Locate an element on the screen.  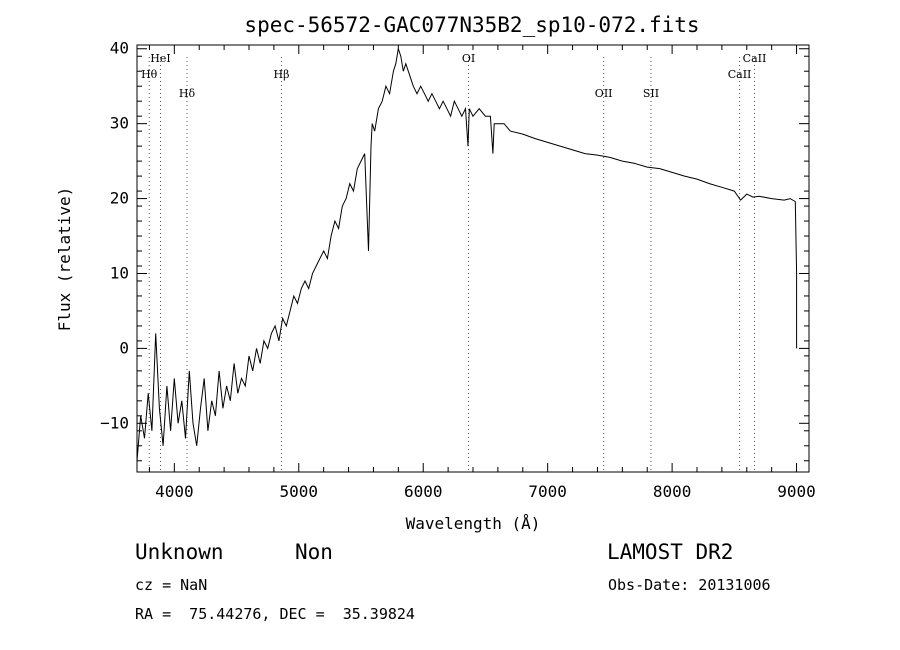
y-tick-label: 30 is located at coordinates (119, 123).